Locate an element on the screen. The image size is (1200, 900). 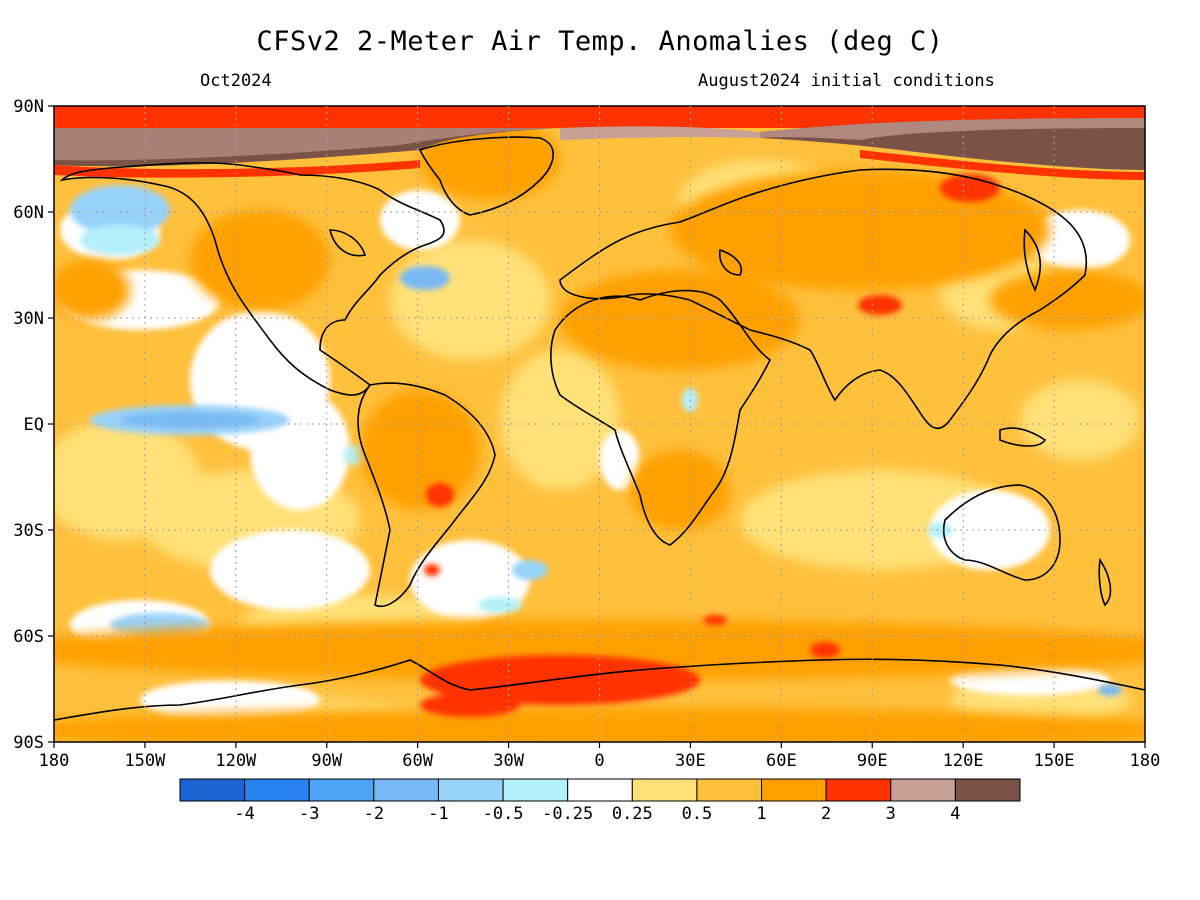
colorbar-tick-label: 1 is located at coordinates (761, 814).